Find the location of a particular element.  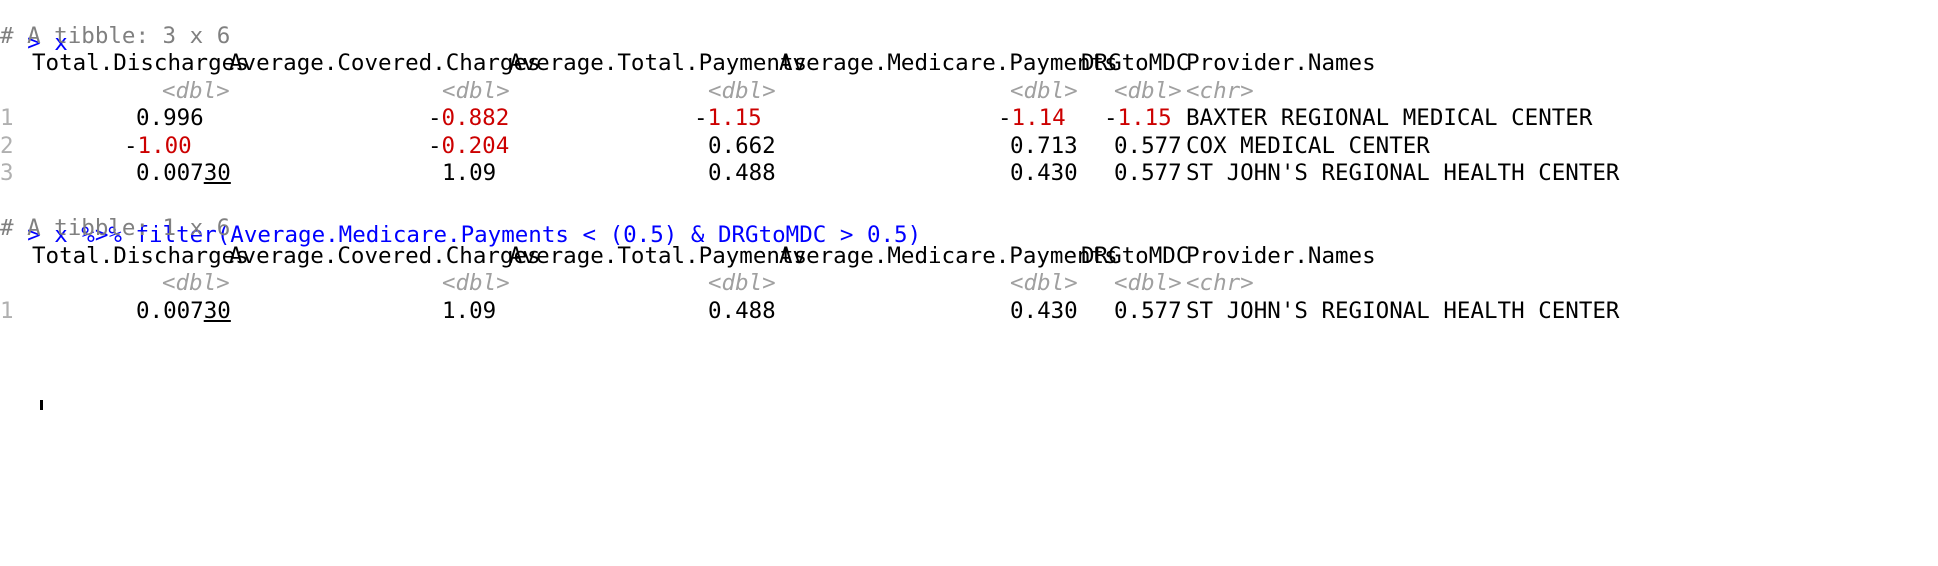

cell: 0.662 is located at coordinates (742, 146).